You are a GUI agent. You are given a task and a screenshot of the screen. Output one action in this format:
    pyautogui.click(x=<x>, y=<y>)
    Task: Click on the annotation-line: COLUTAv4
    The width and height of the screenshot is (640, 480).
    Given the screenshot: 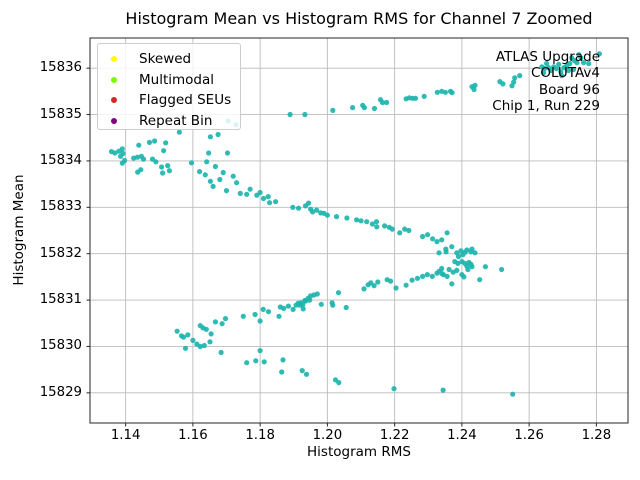 What is the action you would take?
    pyautogui.click(x=565, y=73)
    